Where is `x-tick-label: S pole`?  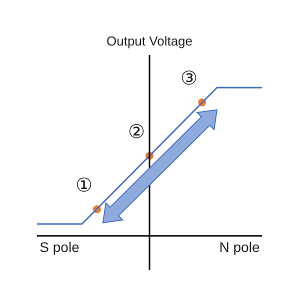
x-tick-label: S pole is located at coordinates (60, 246).